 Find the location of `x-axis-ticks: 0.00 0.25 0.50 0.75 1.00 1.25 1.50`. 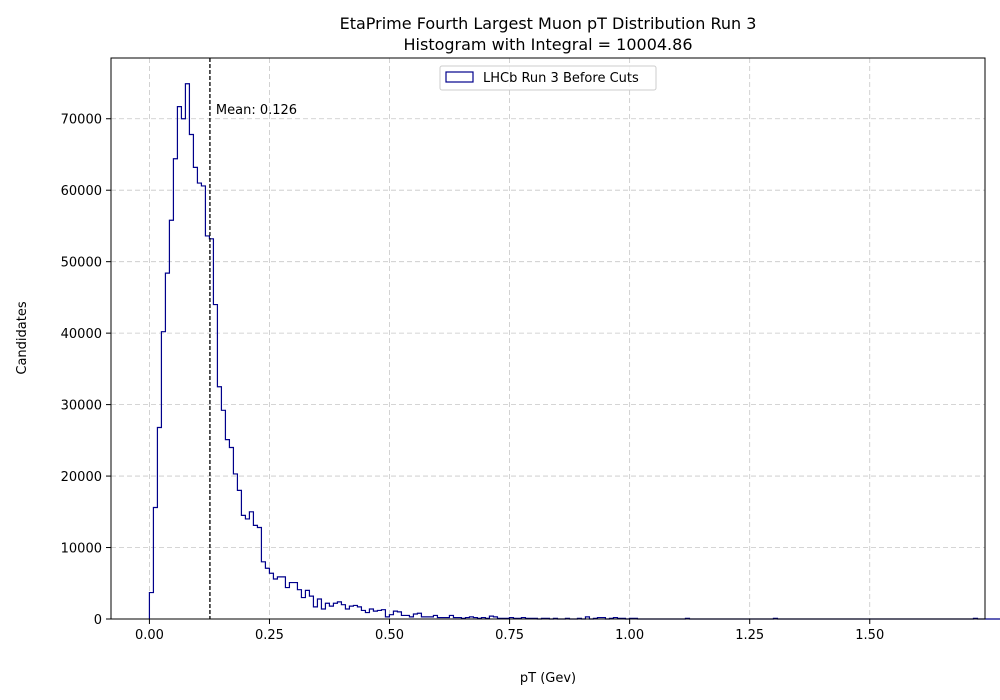

x-axis-ticks: 0.00 0.25 0.50 0.75 1.00 1.25 1.50 is located at coordinates (509, 631).